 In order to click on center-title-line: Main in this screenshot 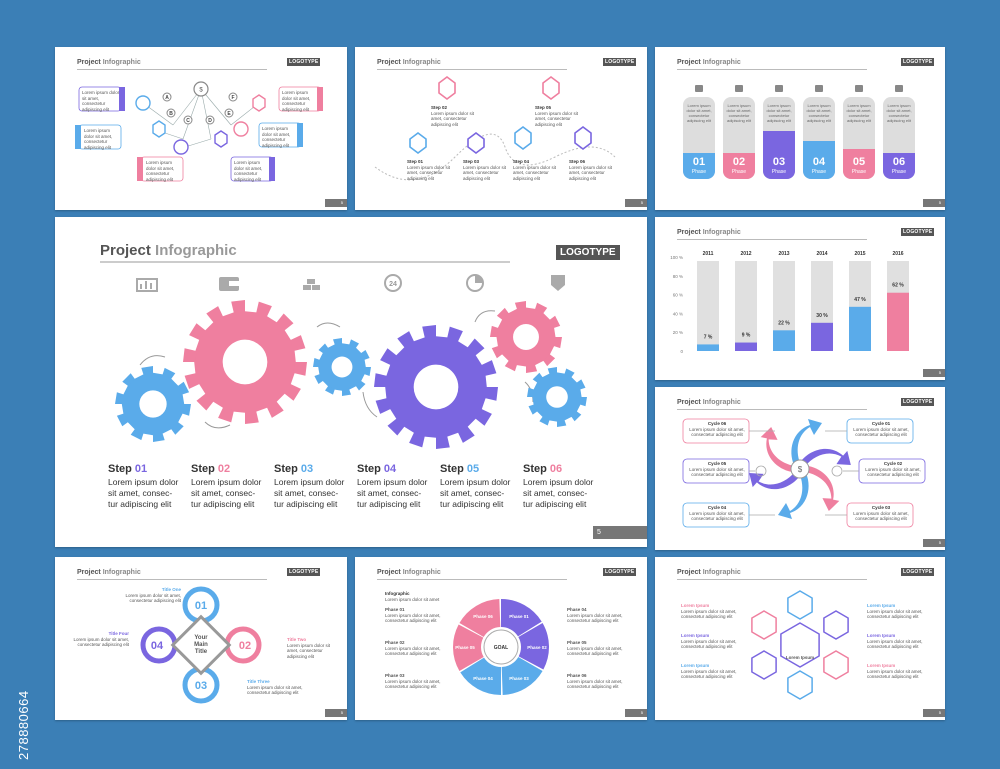, I will do `click(201, 645)`.